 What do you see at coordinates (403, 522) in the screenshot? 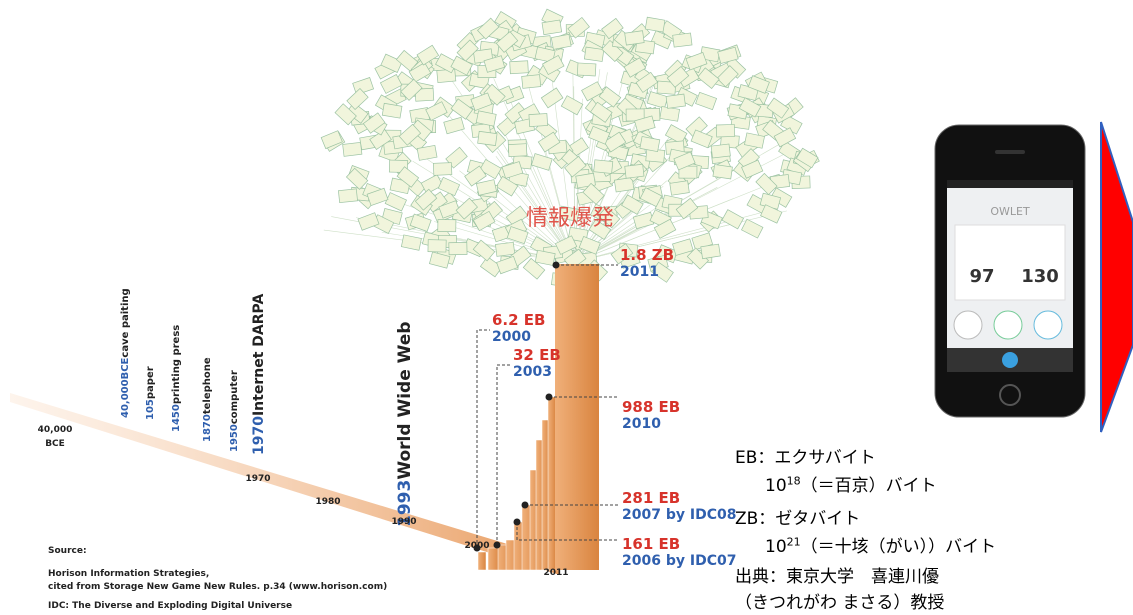
I see `axis-label: 1990` at bounding box center [403, 522].